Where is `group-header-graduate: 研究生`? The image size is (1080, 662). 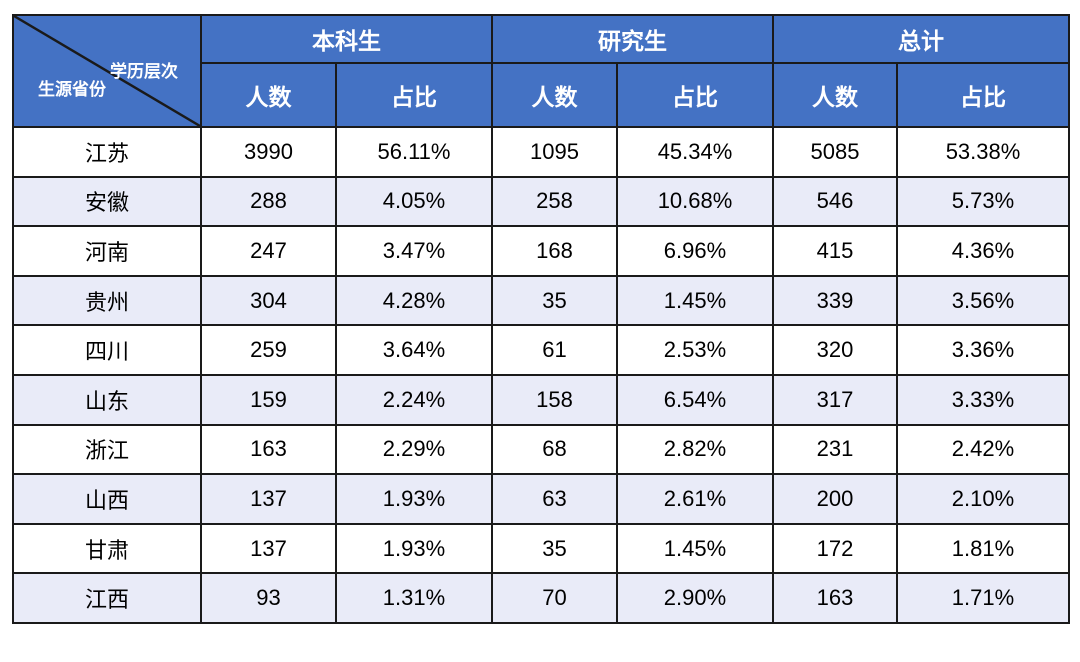 group-header-graduate: 研究生 is located at coordinates (632, 39).